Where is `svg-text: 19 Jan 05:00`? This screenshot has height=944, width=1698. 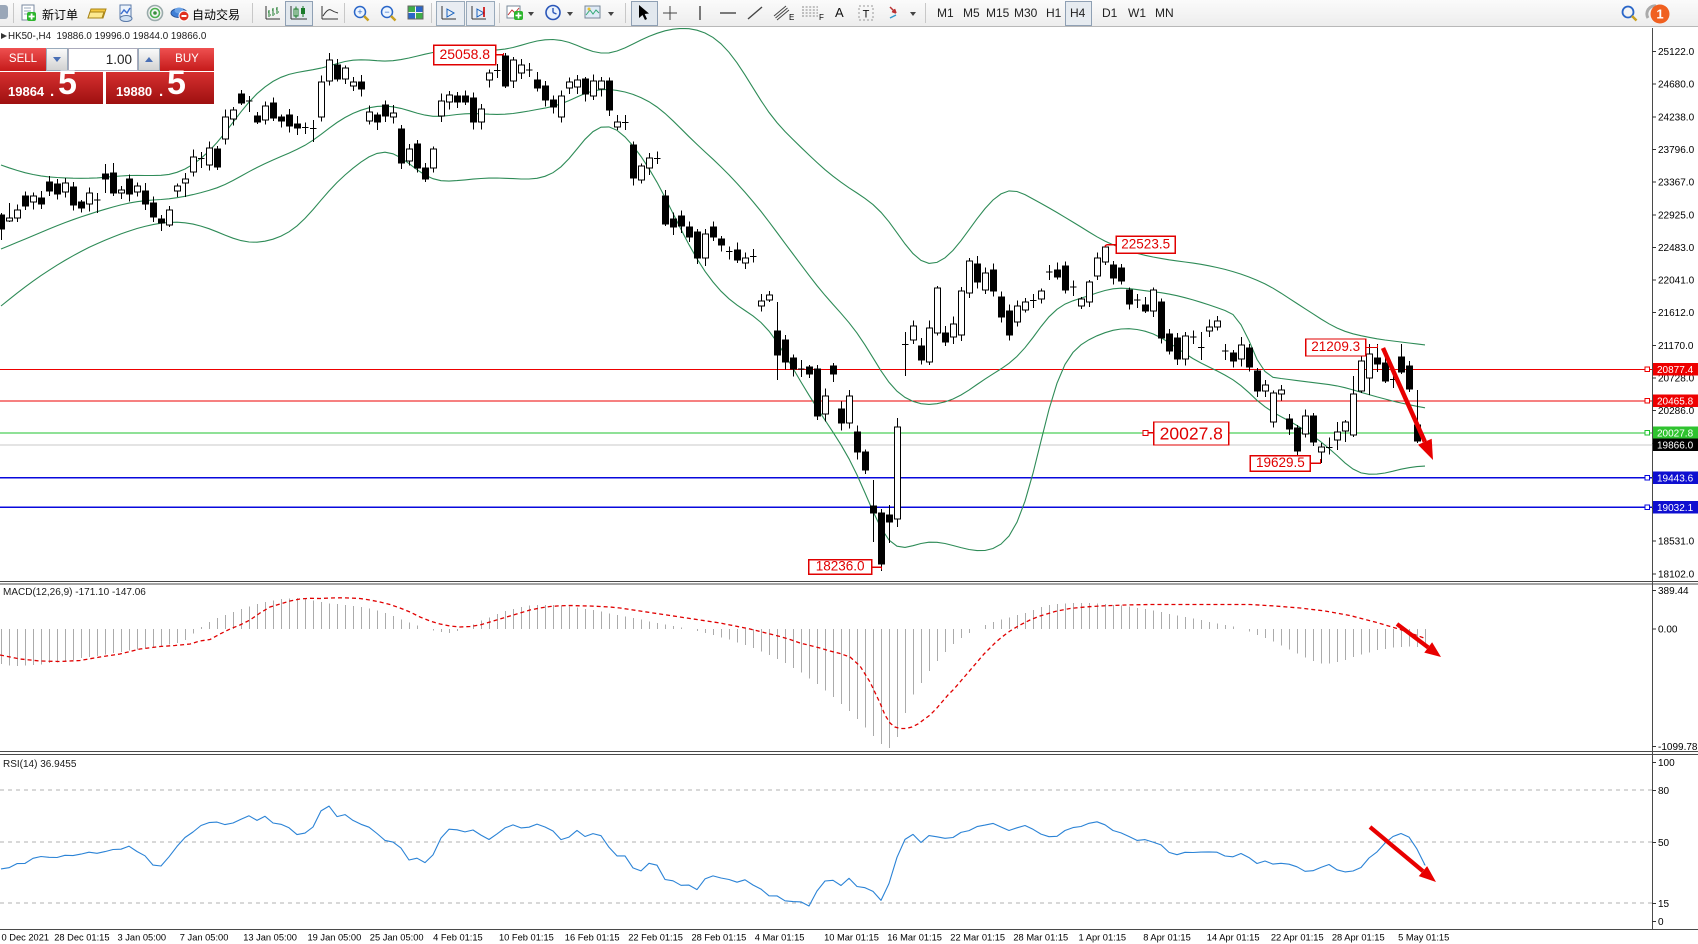 svg-text: 19 Jan 05:00 is located at coordinates (335, 938).